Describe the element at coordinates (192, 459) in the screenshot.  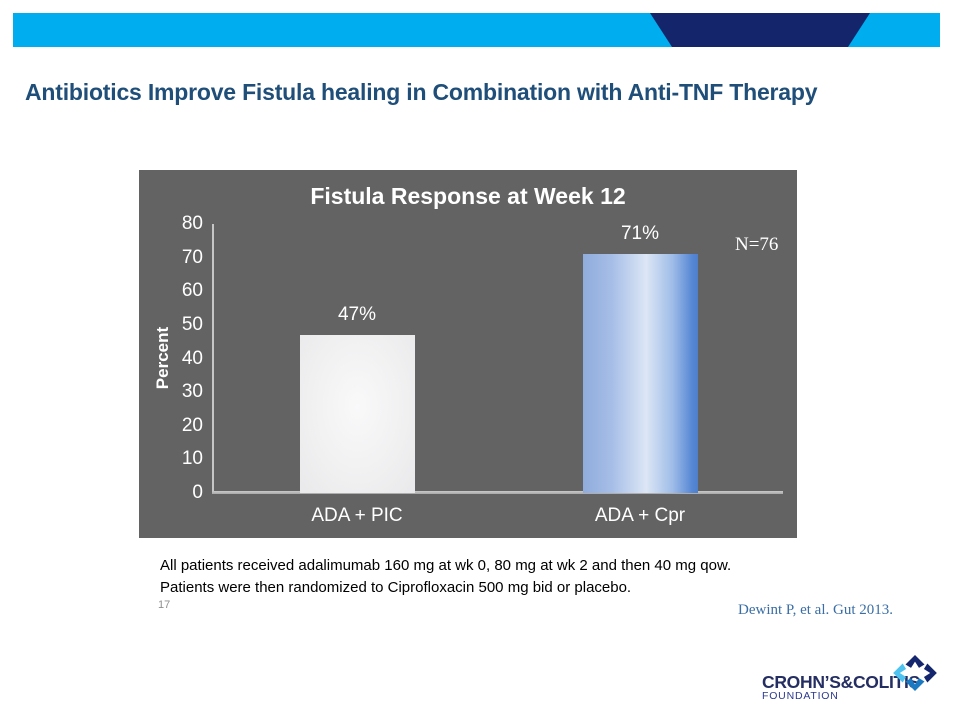
I see `y-tick-label-10: 10` at that location.